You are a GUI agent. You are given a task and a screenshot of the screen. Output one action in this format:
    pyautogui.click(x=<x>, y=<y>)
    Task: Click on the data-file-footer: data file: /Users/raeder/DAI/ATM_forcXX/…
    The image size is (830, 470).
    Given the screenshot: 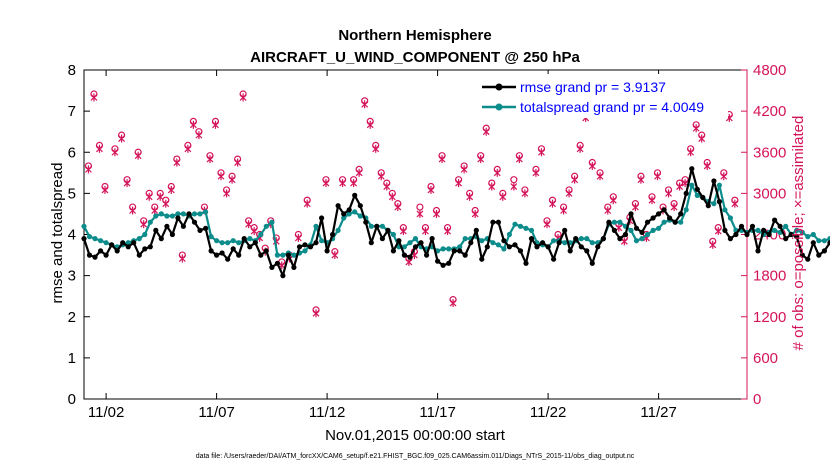 What is the action you would take?
    pyautogui.click(x=415, y=456)
    